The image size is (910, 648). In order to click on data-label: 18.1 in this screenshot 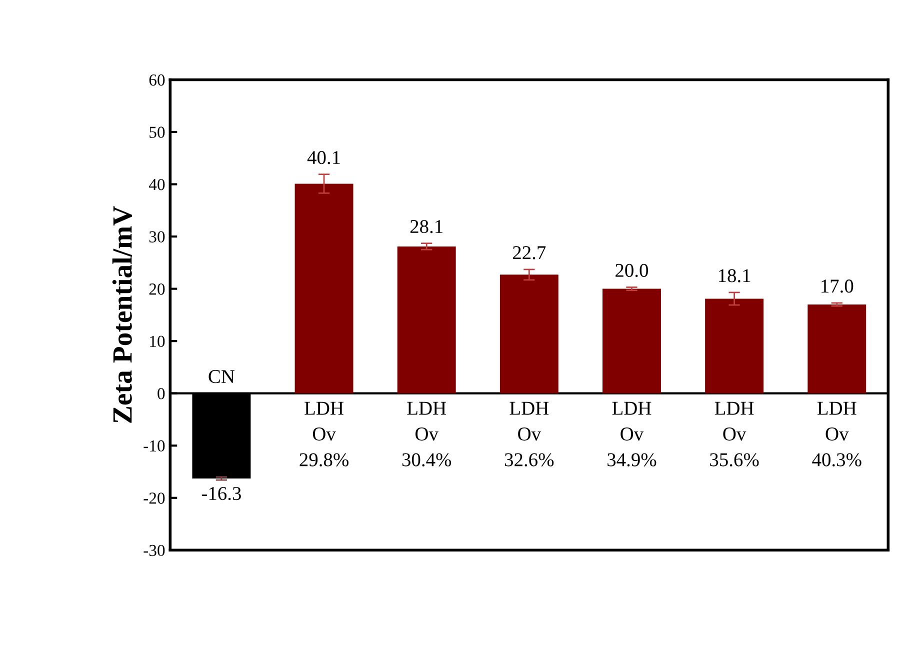, I will do `click(734, 275)`.